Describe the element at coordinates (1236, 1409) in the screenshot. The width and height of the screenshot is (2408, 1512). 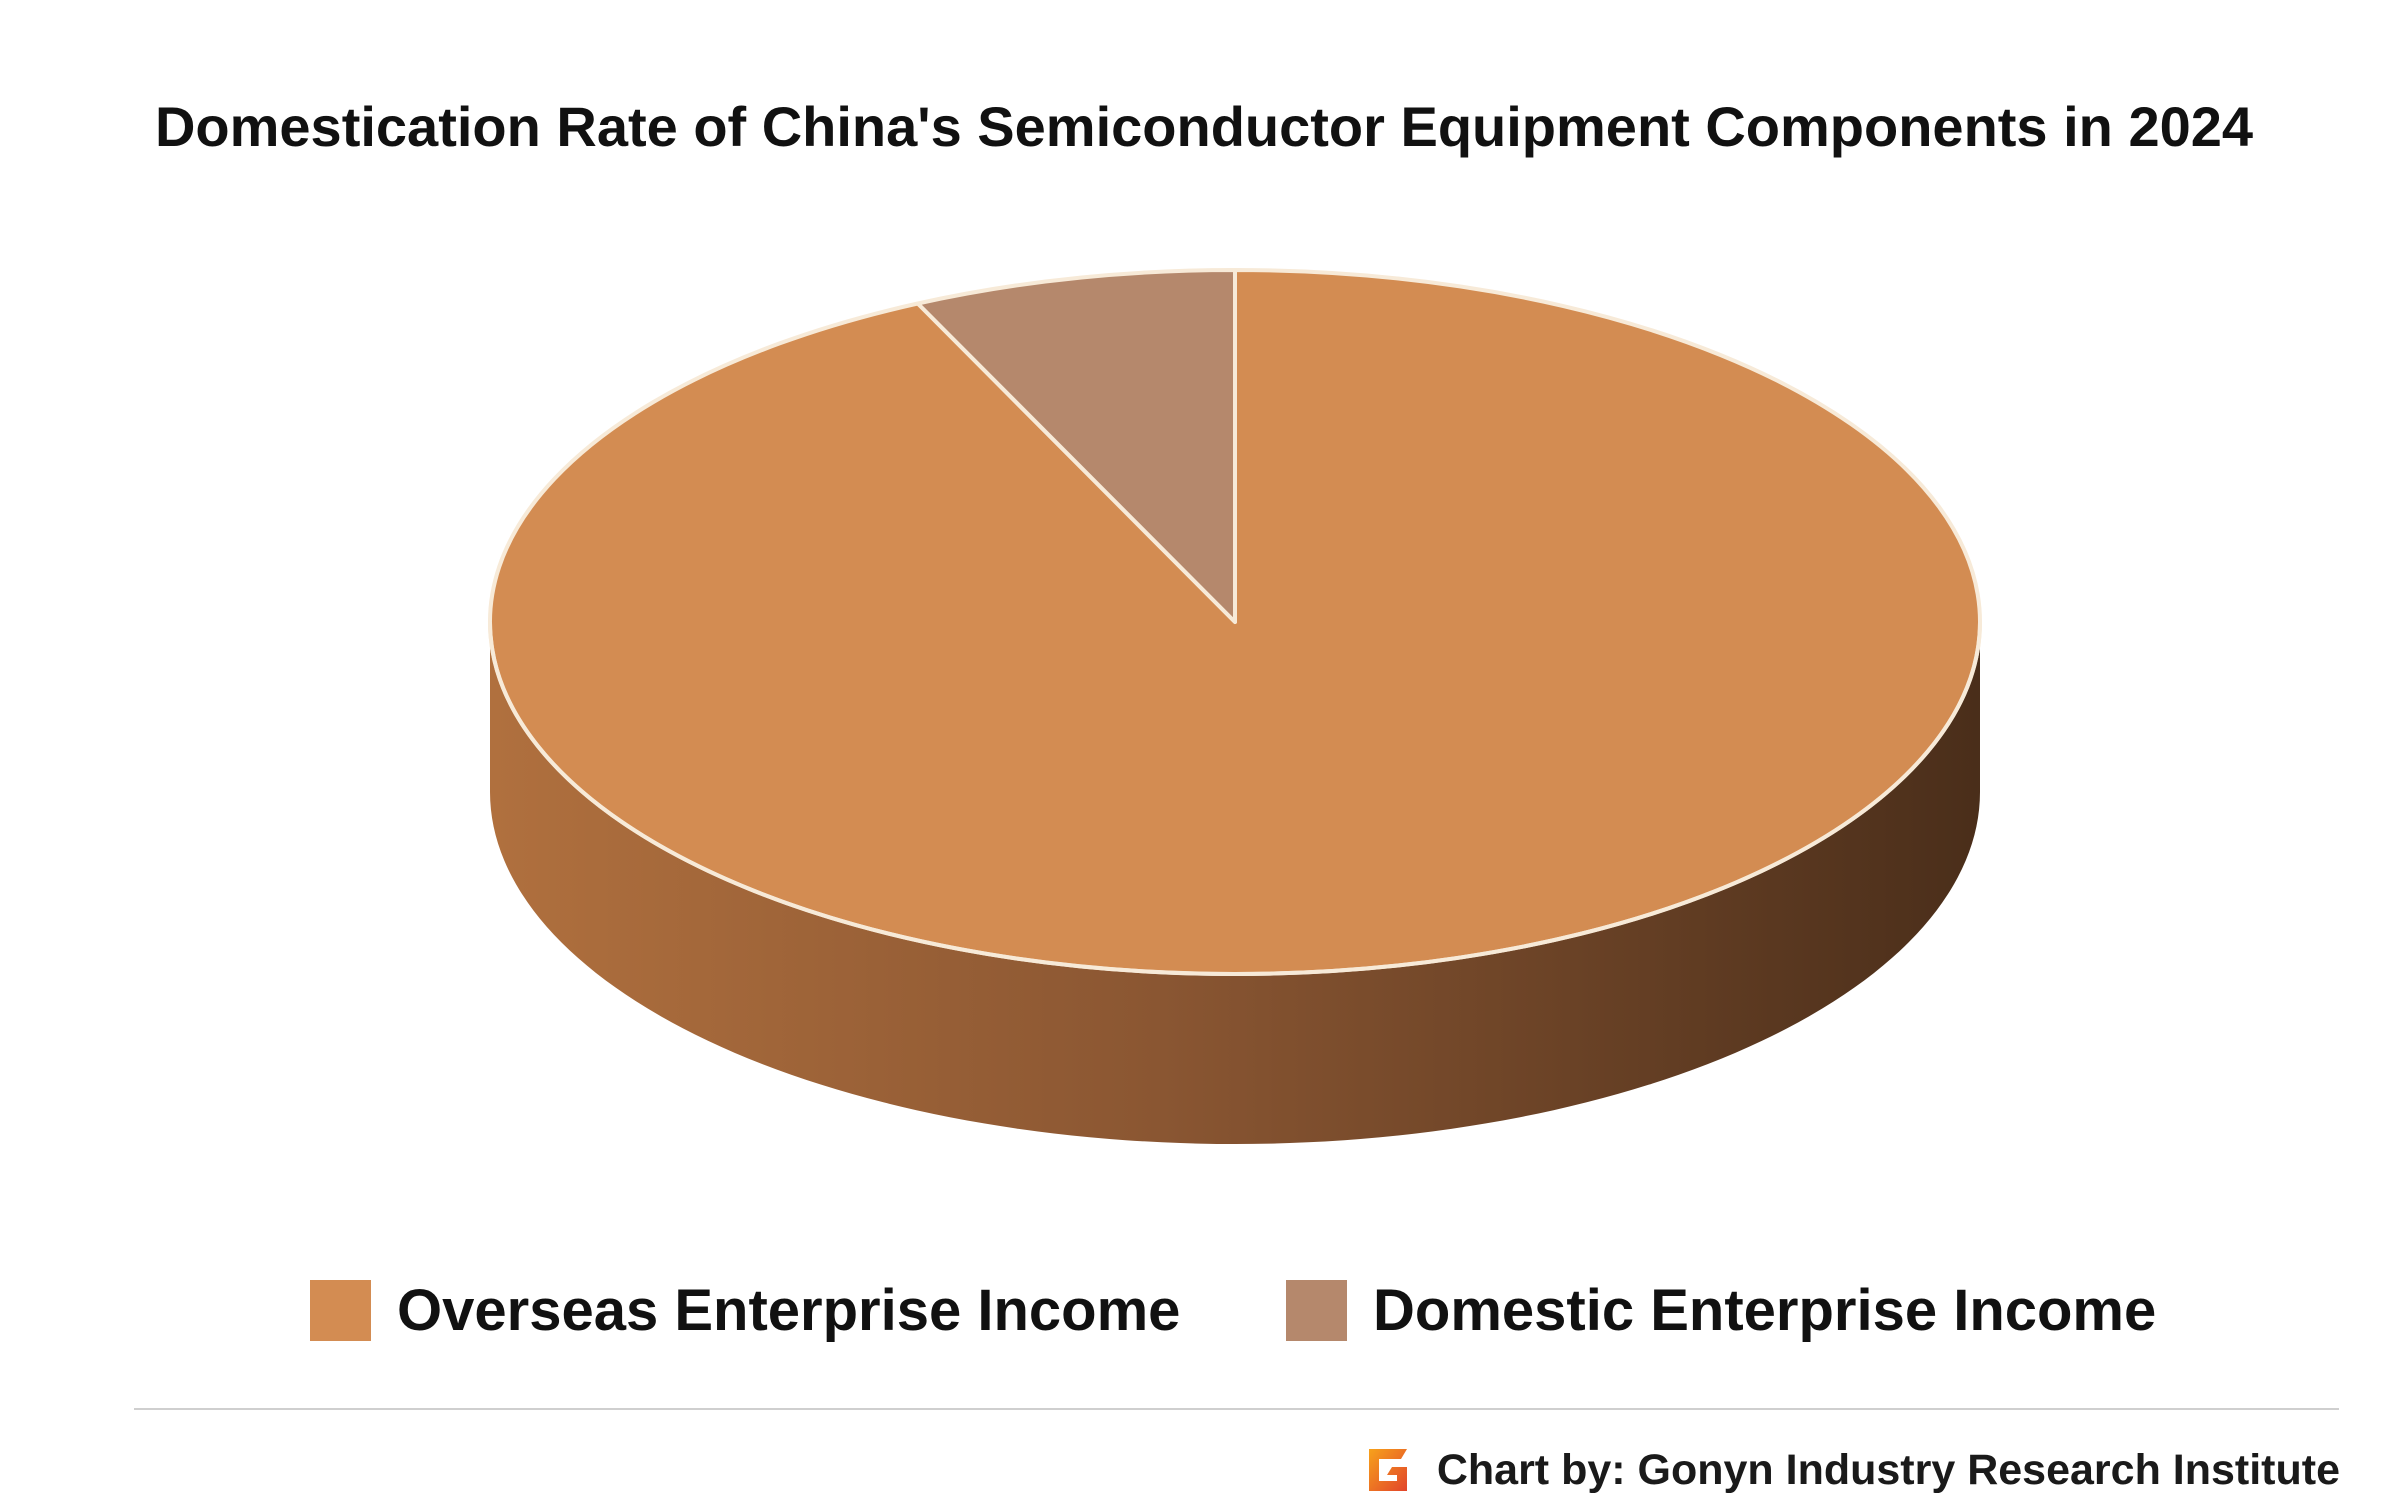
I see `footer-divider` at that location.